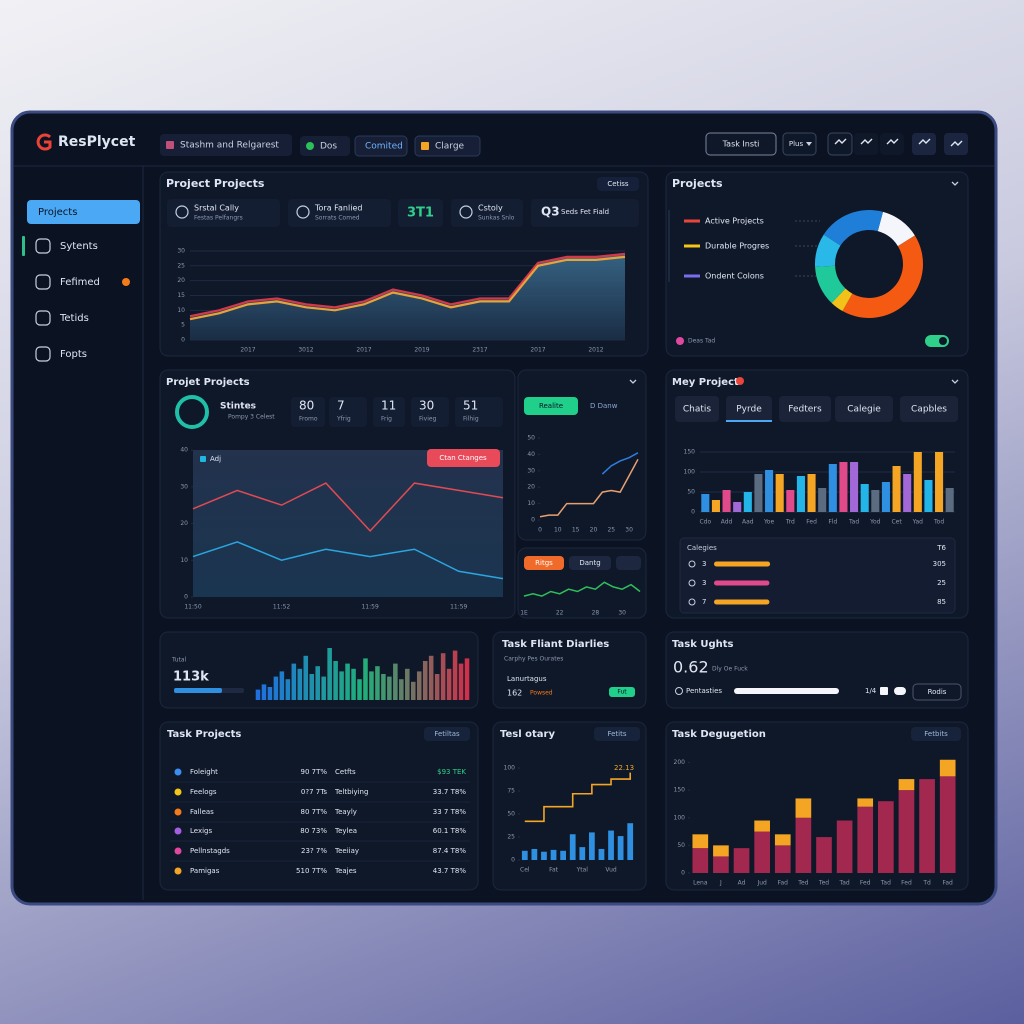 The image size is (1024, 1024). Describe the element at coordinates (885, 883) in the screenshot. I see `x-tick-label: Tad` at that location.